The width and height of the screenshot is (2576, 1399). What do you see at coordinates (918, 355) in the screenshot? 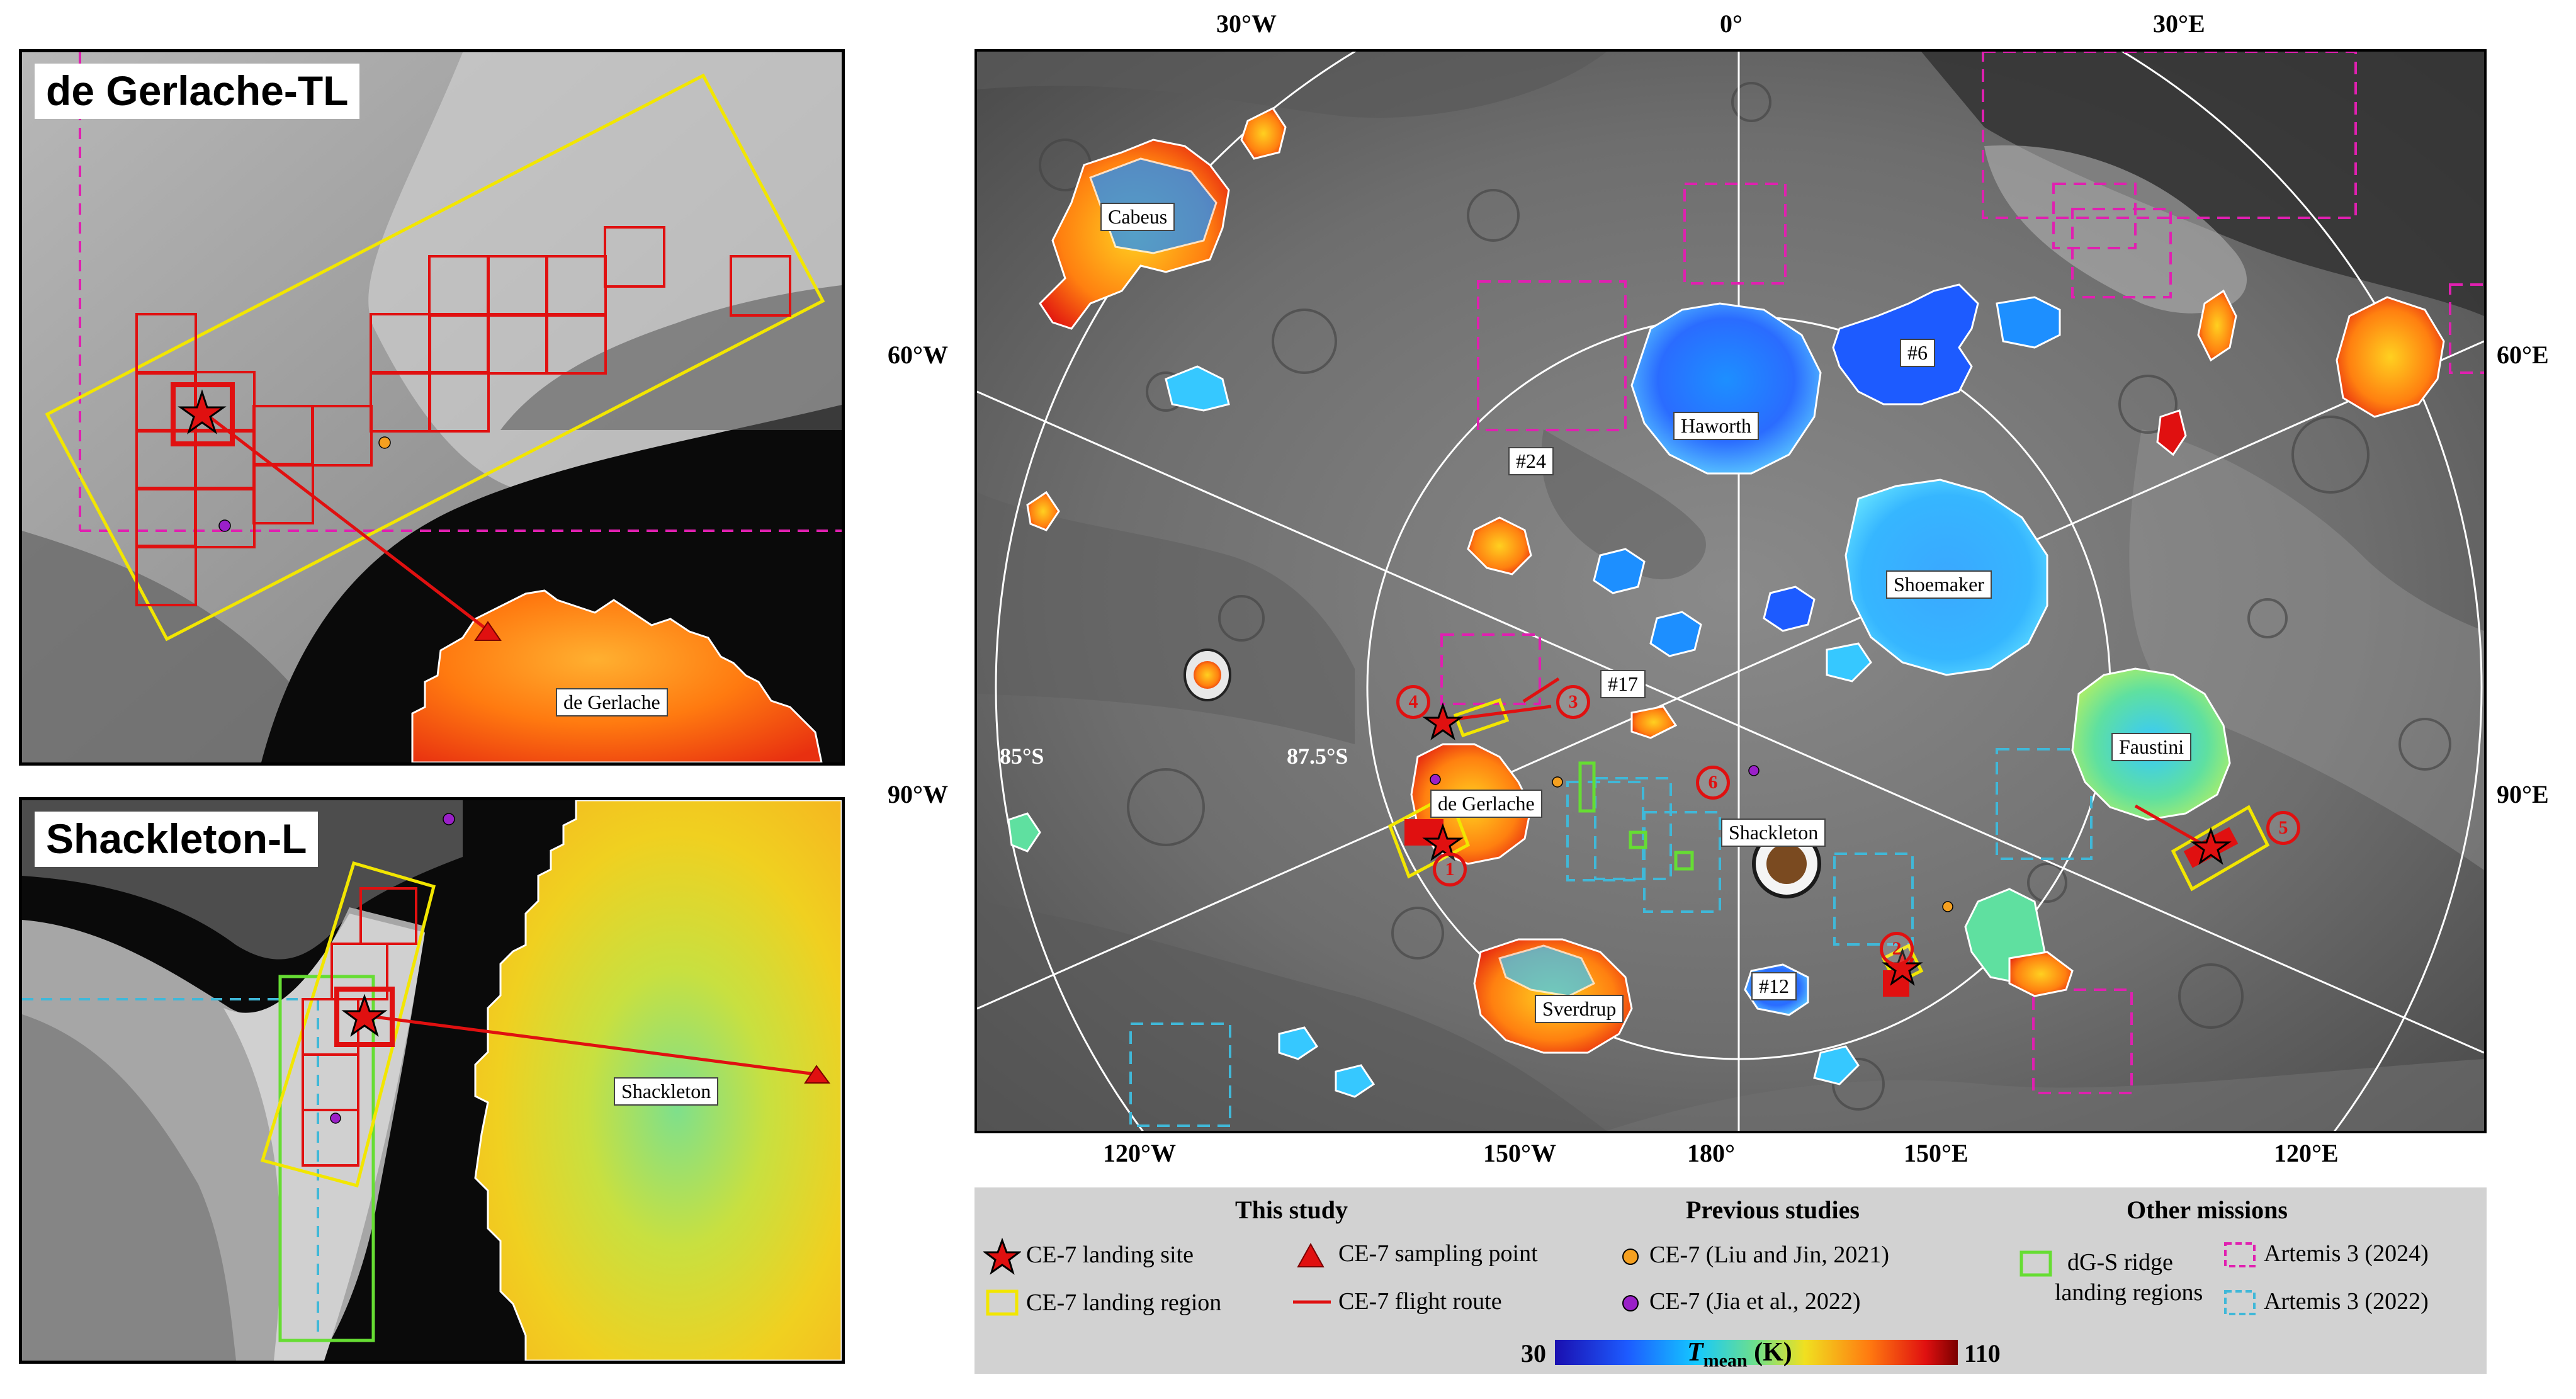
I see `lon-60w: 60°W` at bounding box center [918, 355].